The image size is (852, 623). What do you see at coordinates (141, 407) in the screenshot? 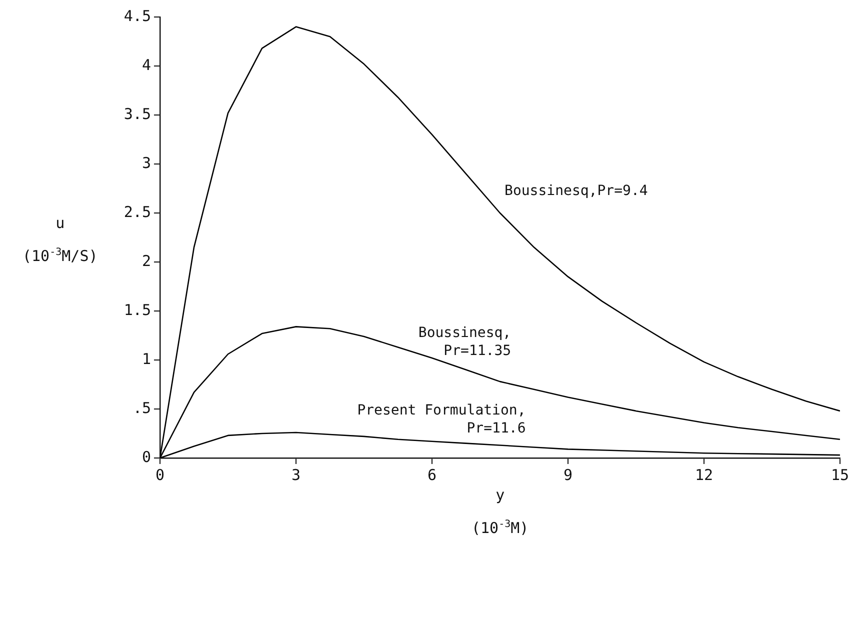
I see `y-tick-label: .5` at bounding box center [141, 407].